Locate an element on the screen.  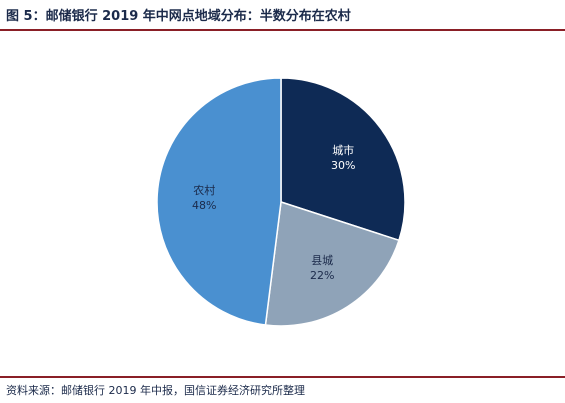
top-divider is located at coordinates (282, 30).